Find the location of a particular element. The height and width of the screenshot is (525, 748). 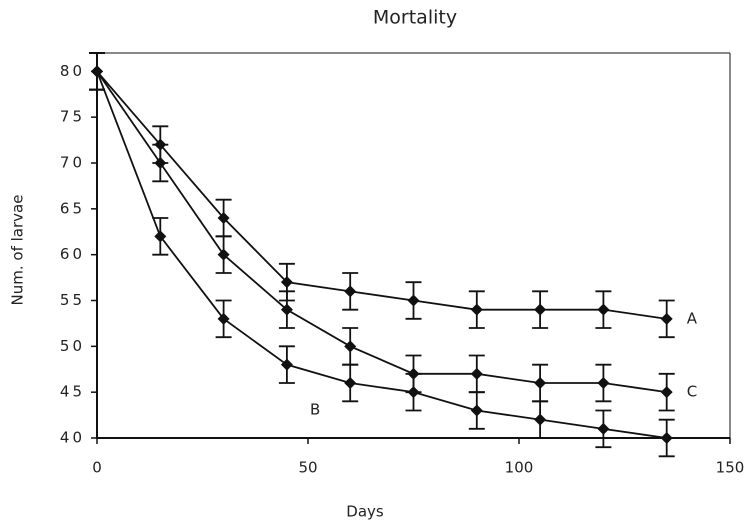

series-label: C is located at coordinates (692, 392).